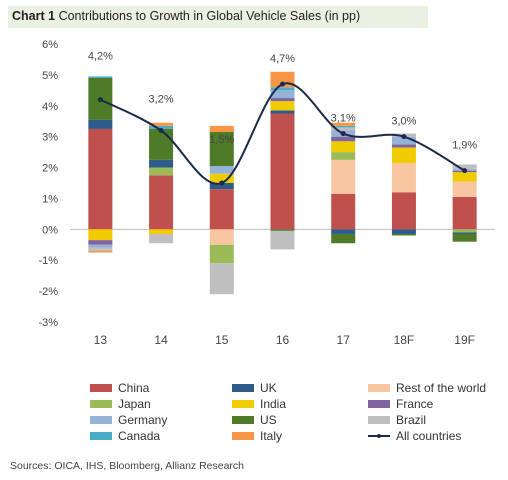 This screenshot has height=480, width=508. Describe the element at coordinates (415, 404) in the screenshot. I see `legend-label: France` at that location.